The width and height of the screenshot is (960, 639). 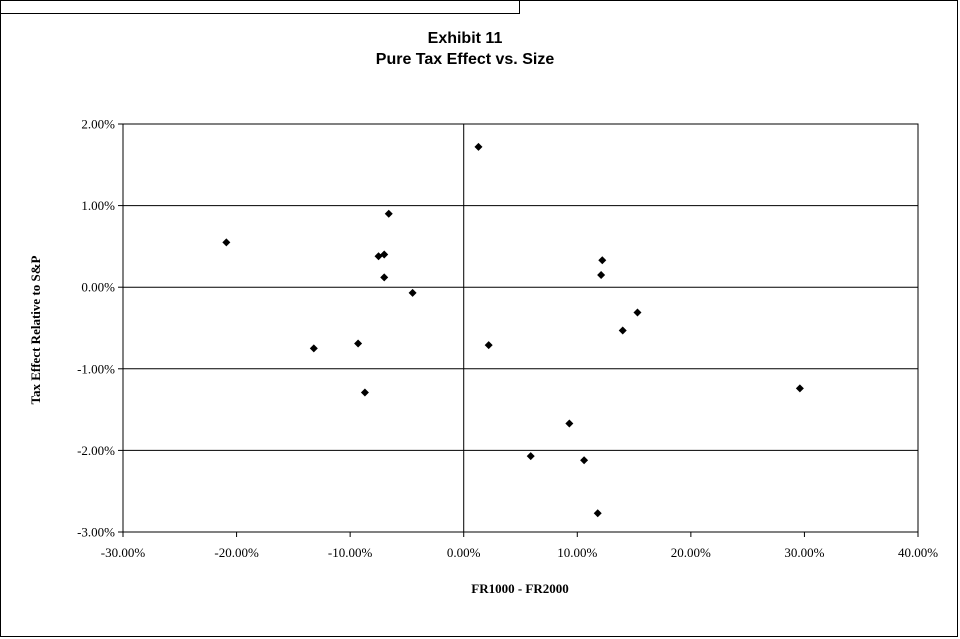 I want to click on y-tick-label: -3.00%, so click(x=96, y=532).